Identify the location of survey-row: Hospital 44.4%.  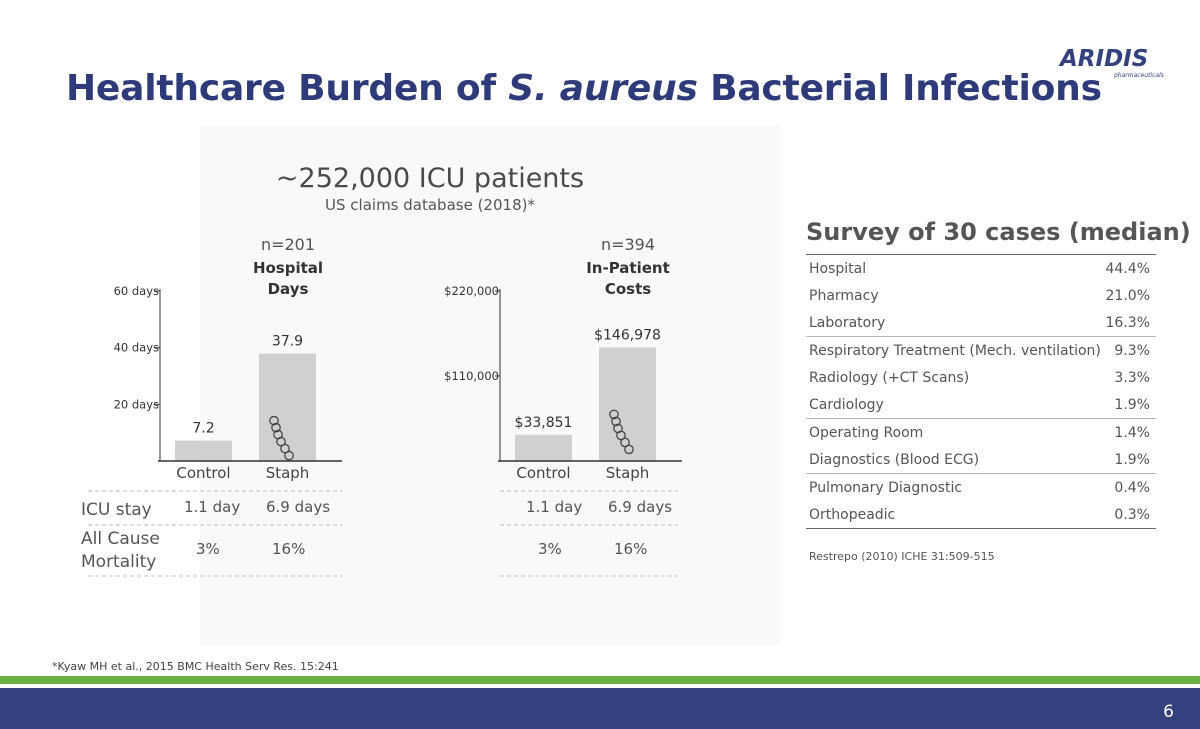
(981, 268).